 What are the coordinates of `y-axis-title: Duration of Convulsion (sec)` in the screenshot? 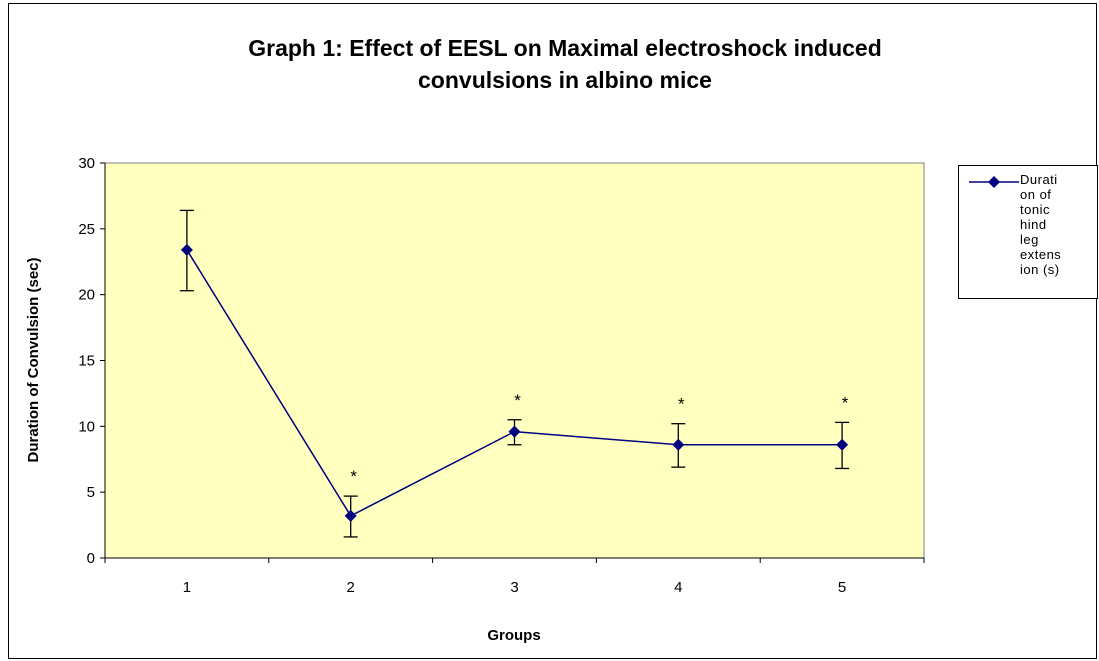 It's located at (33, 359).